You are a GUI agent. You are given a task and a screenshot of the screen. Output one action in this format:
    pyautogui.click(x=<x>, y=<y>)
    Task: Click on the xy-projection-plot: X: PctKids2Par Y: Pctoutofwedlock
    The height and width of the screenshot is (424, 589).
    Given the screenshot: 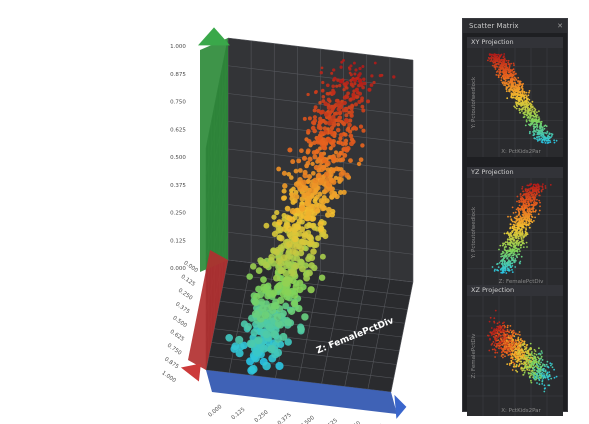 What is the action you would take?
    pyautogui.click(x=515, y=102)
    